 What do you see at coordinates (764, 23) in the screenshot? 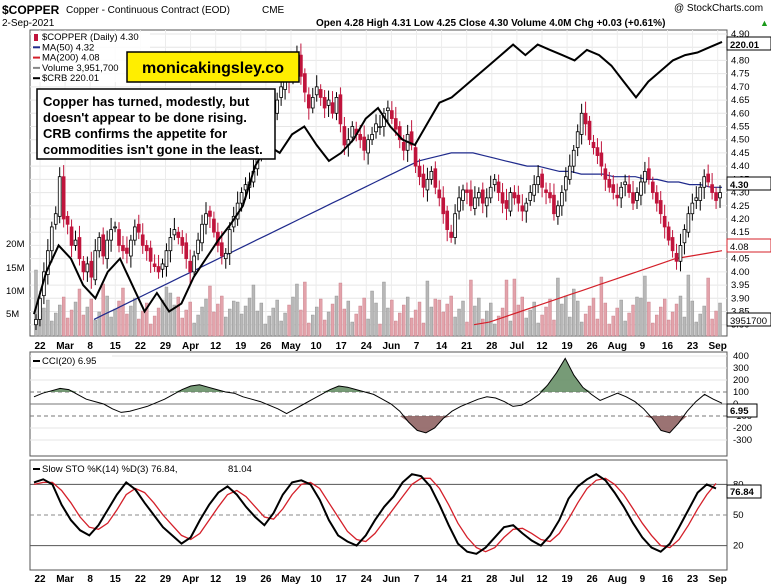
I see `quote-arrow: ▲` at bounding box center [764, 23].